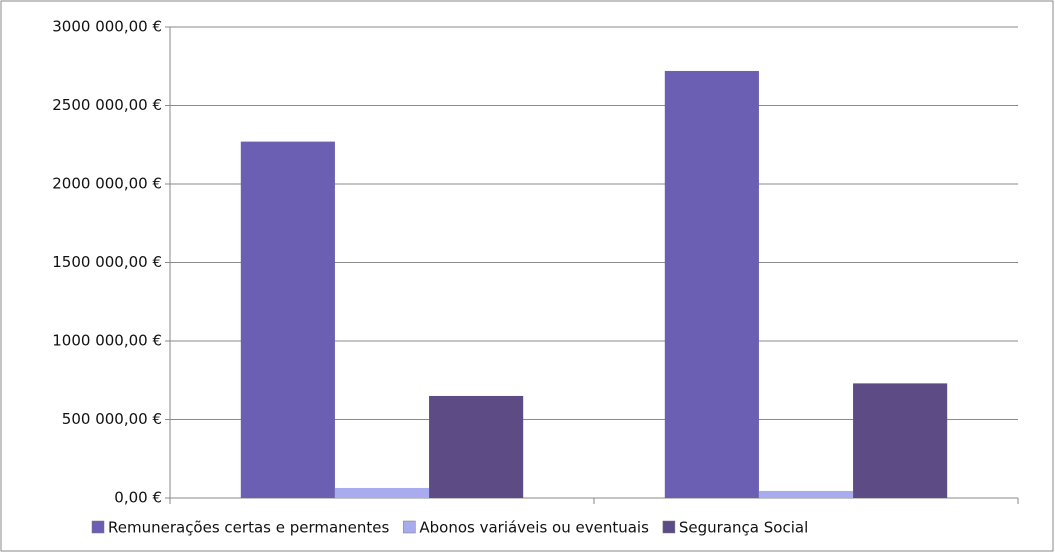 The height and width of the screenshot is (552, 1055). I want to click on y-tick-label: 1000 000,00 €, so click(107, 341).